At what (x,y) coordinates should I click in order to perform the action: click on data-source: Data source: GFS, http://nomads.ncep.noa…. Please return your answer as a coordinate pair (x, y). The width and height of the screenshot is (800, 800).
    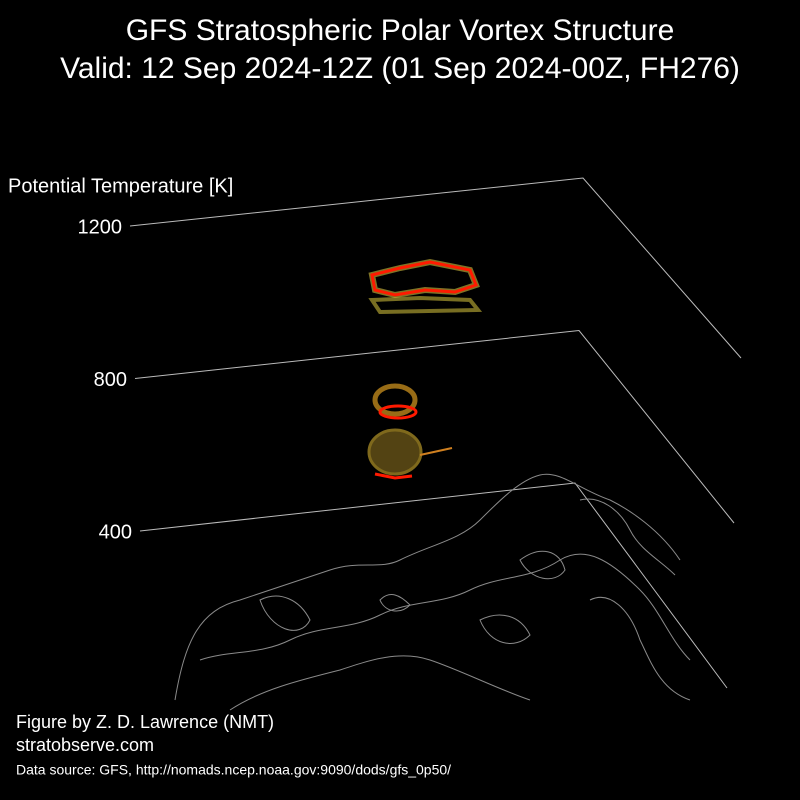
    Looking at the image, I should click on (233, 770).